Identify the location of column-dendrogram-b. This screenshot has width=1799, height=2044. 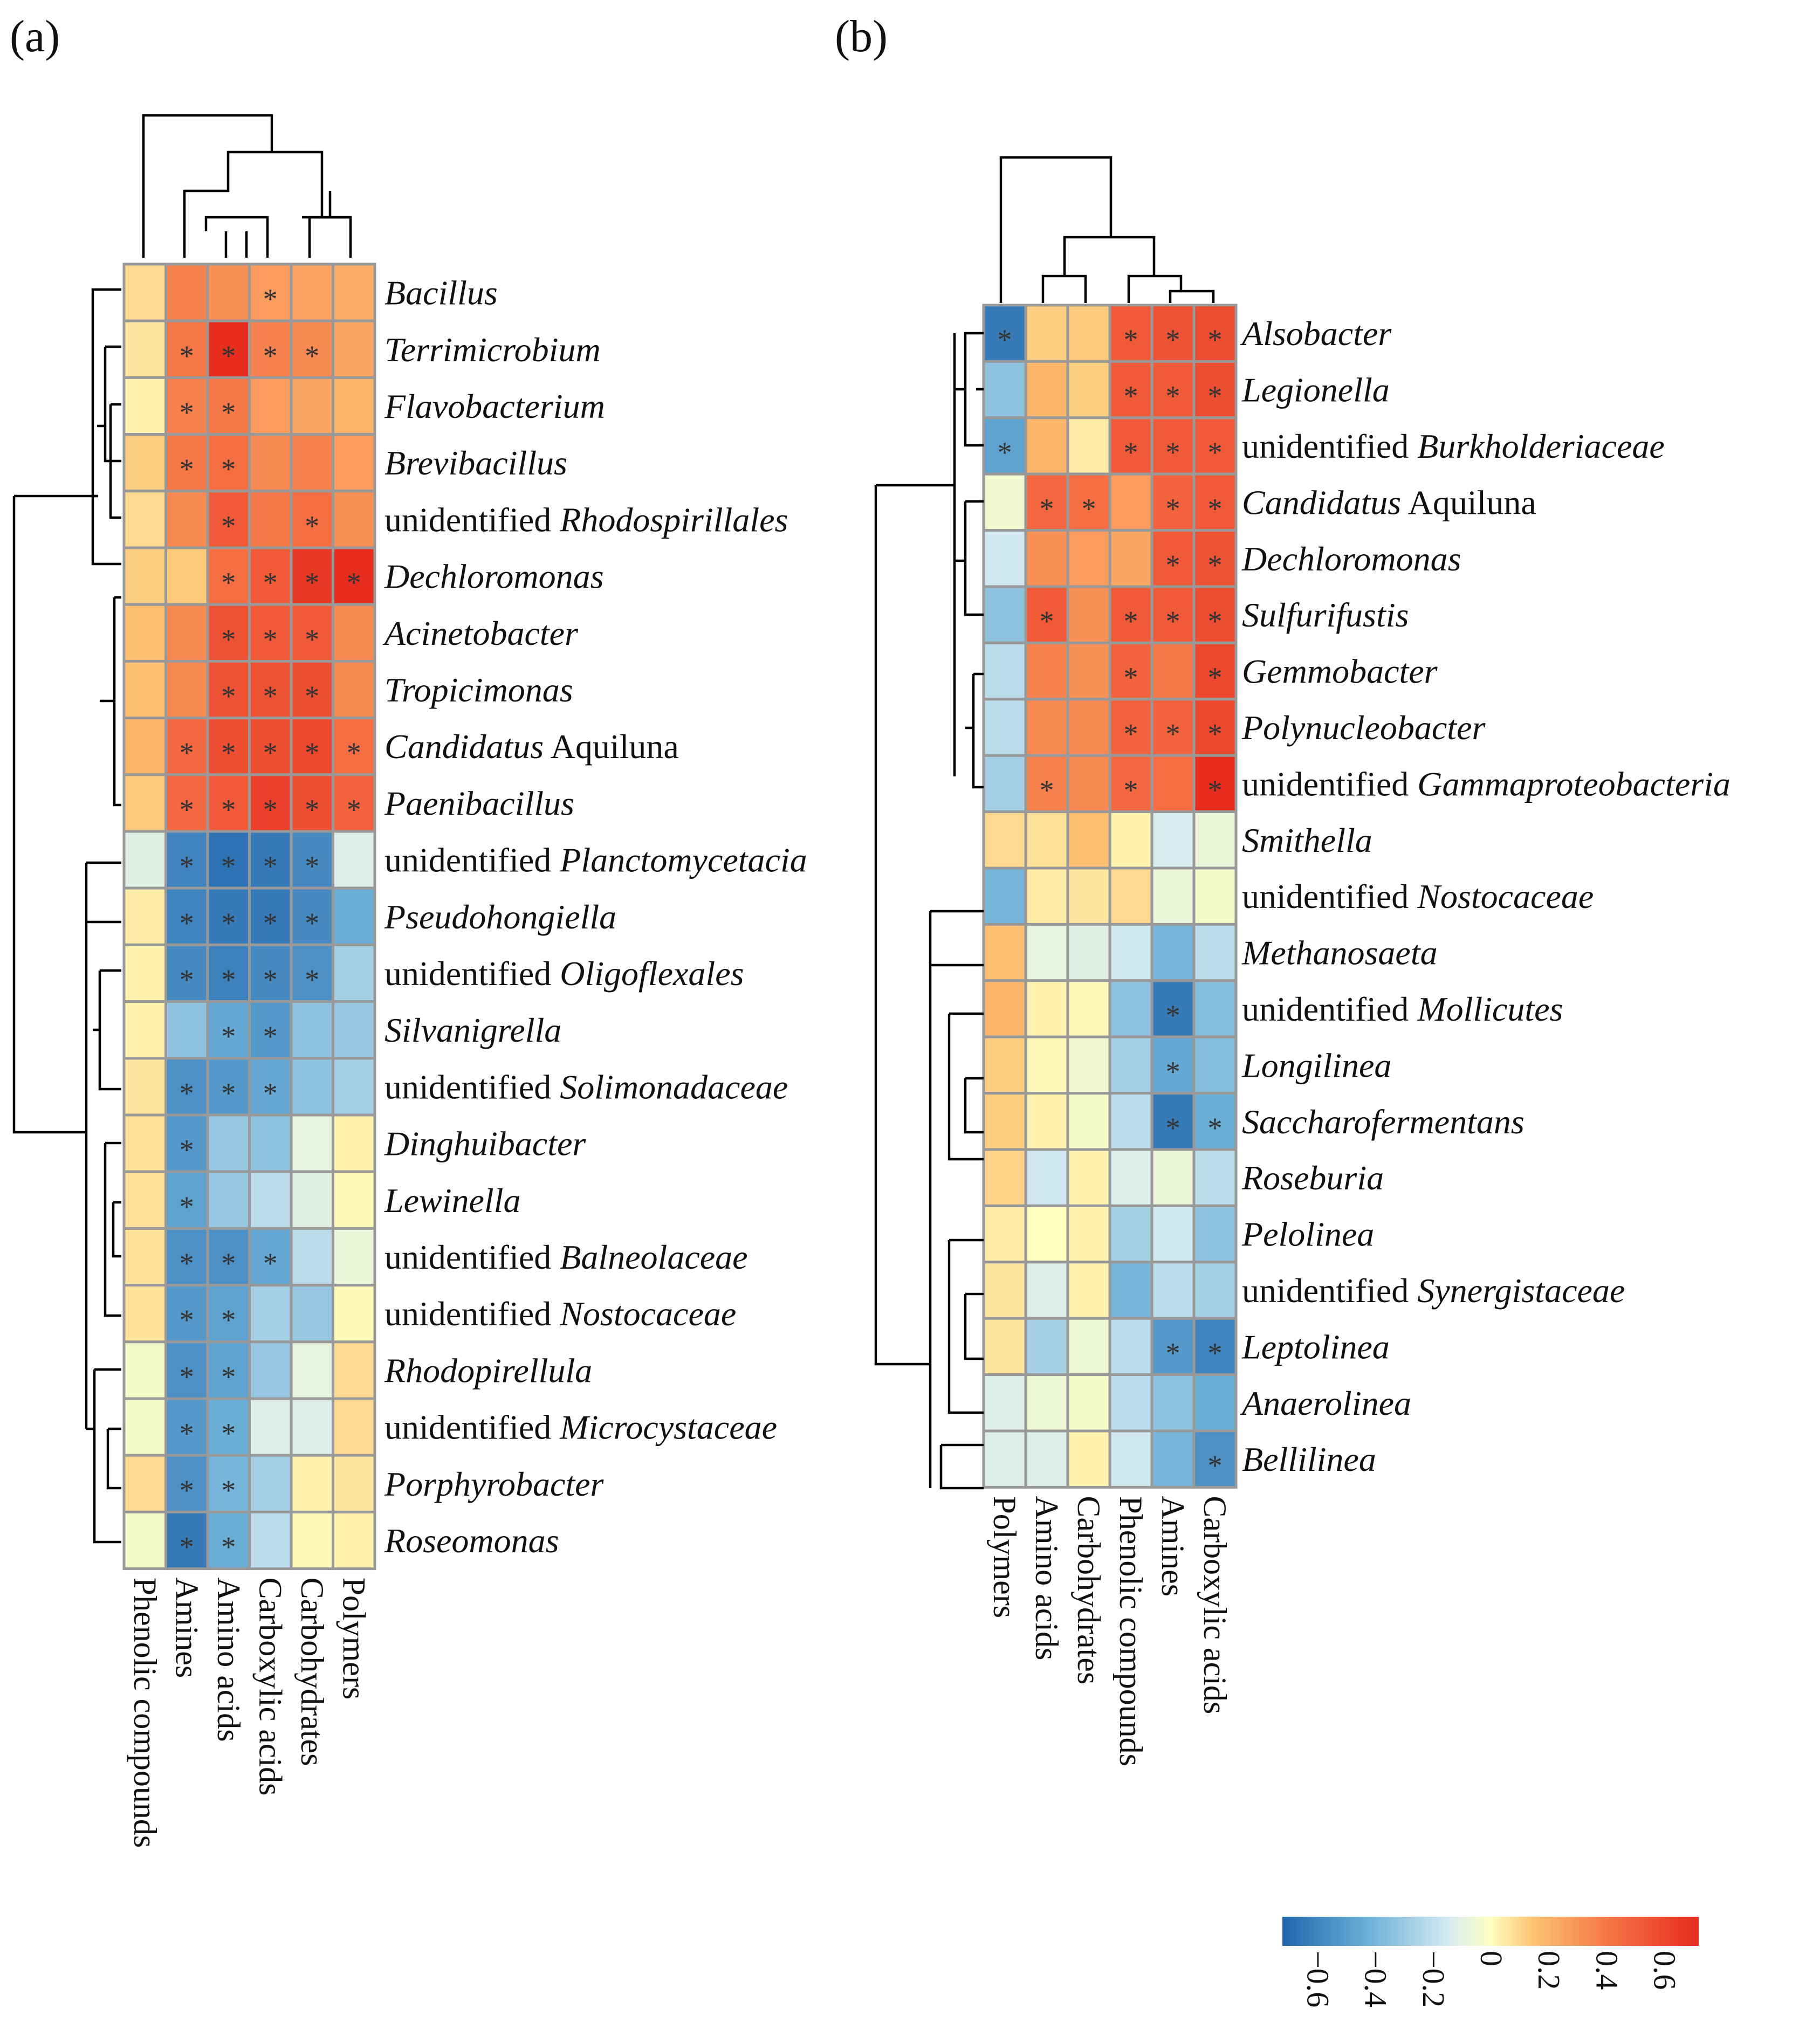
(1107, 229).